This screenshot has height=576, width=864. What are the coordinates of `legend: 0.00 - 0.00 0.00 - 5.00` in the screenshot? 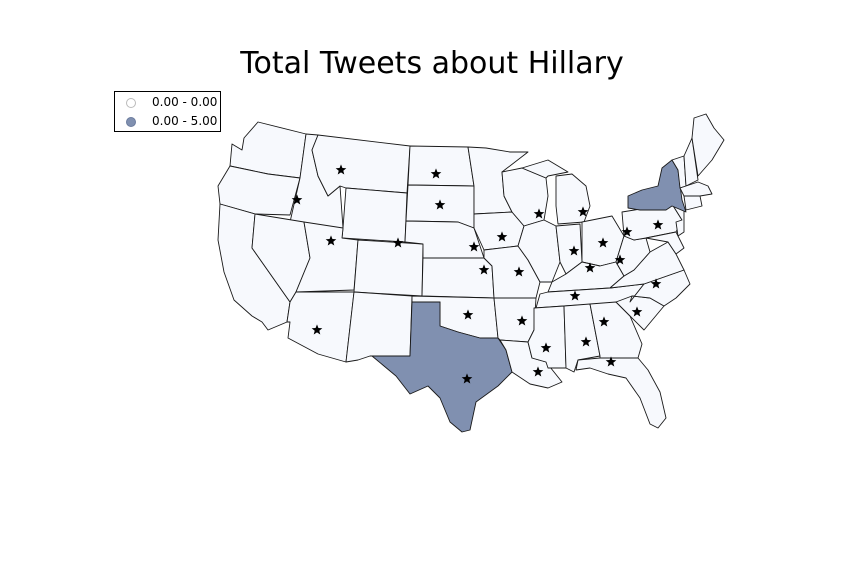 It's located at (167, 111).